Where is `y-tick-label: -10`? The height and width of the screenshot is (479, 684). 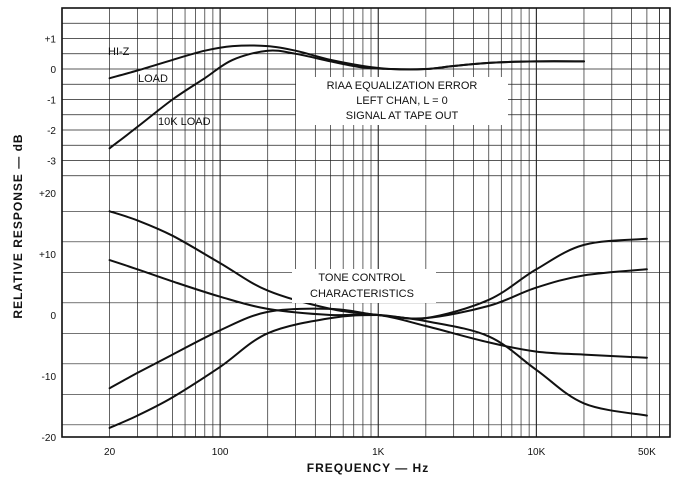
y-tick-label: -10 is located at coordinates (49, 377).